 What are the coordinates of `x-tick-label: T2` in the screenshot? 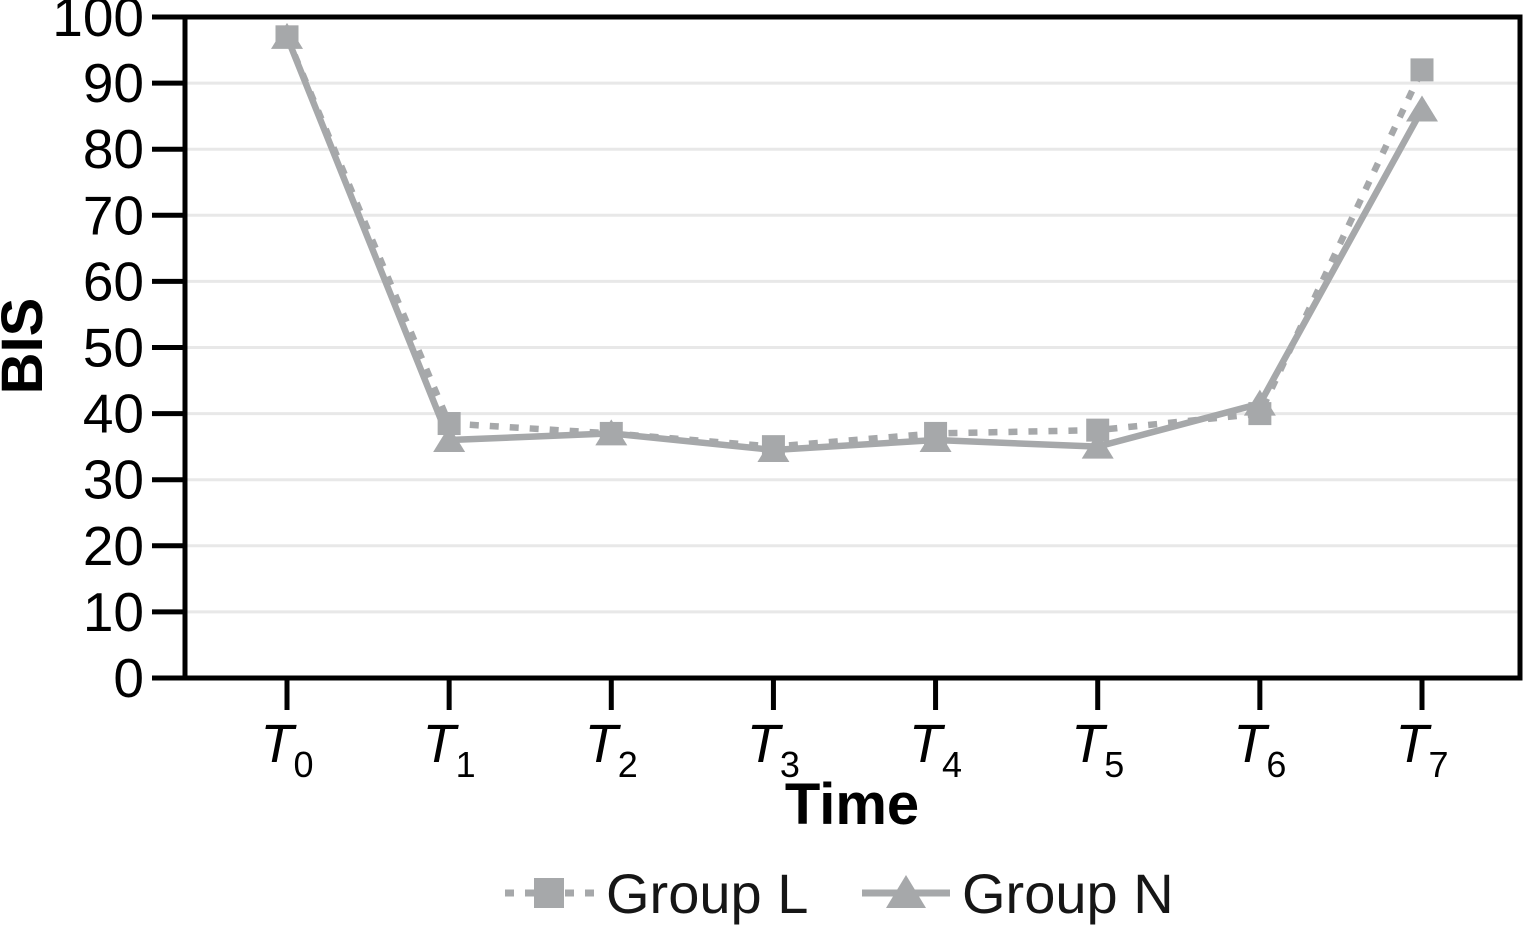 It's located at (611, 749).